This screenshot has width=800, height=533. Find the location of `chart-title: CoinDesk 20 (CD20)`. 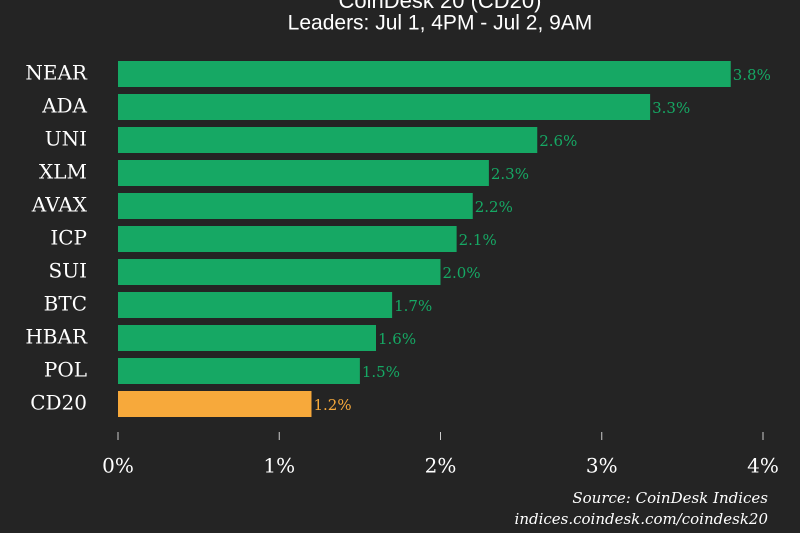

chart-title: CoinDesk 20 (CD20) is located at coordinates (440, 6).